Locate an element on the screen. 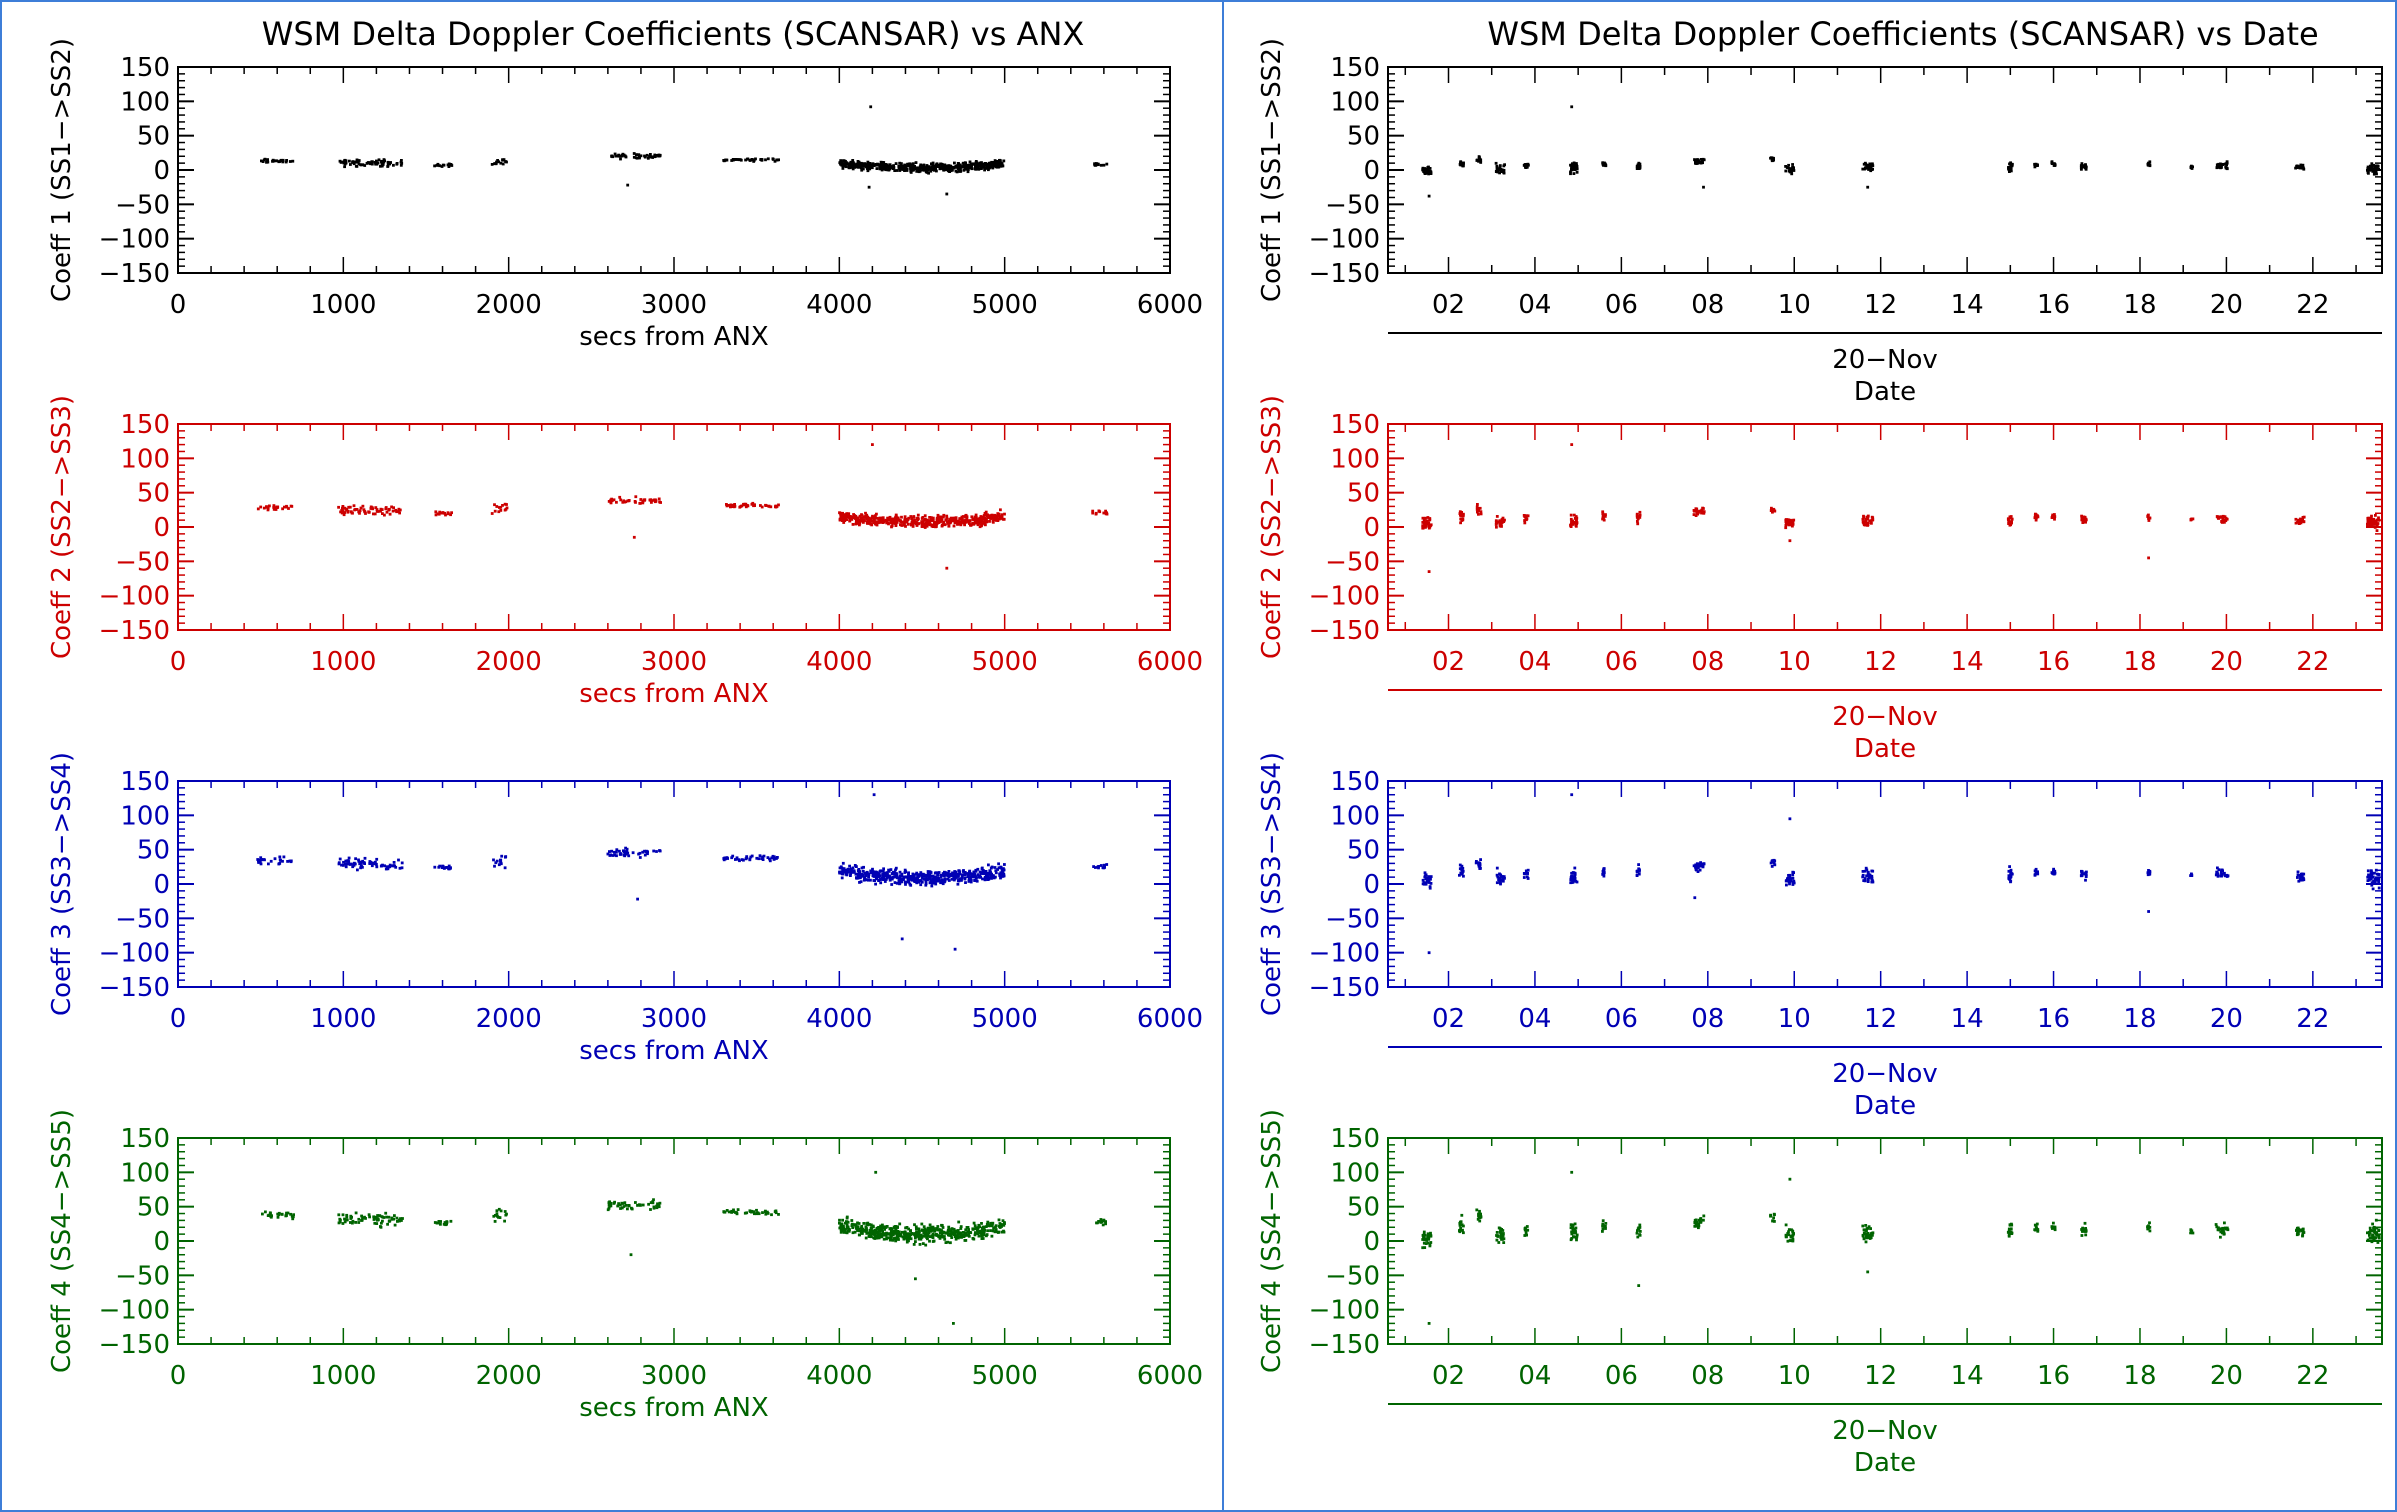  y-tick-label: −150 is located at coordinates (134, 988).